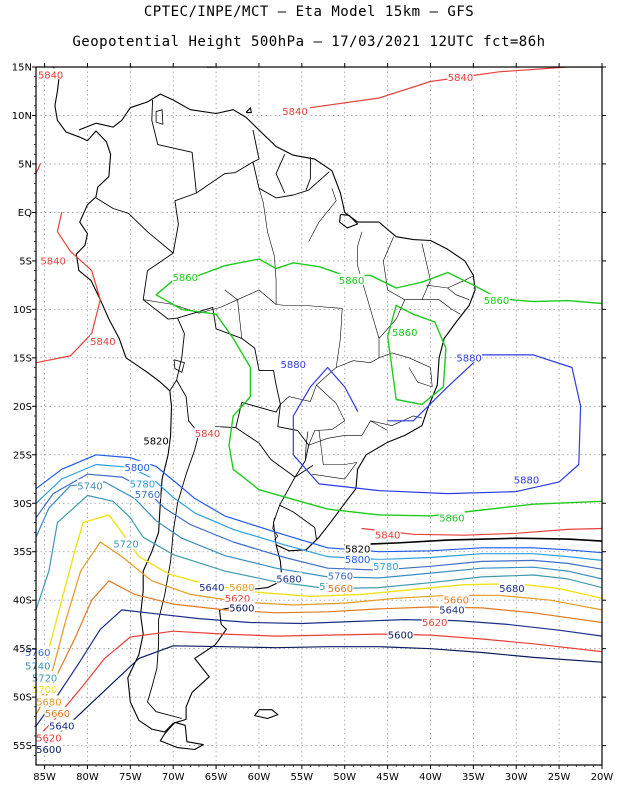  I want to click on lat-label: 55S, so click(22, 746).